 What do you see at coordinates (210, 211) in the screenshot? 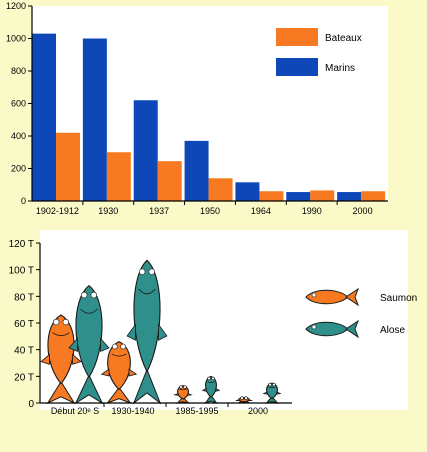
I see `x-tick-label: 1950` at bounding box center [210, 211].